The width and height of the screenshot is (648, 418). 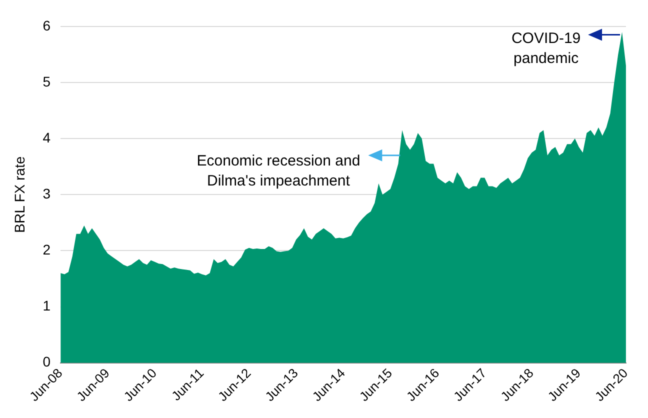 What do you see at coordinates (46, 362) in the screenshot?
I see `y-tick-label: 0` at bounding box center [46, 362].